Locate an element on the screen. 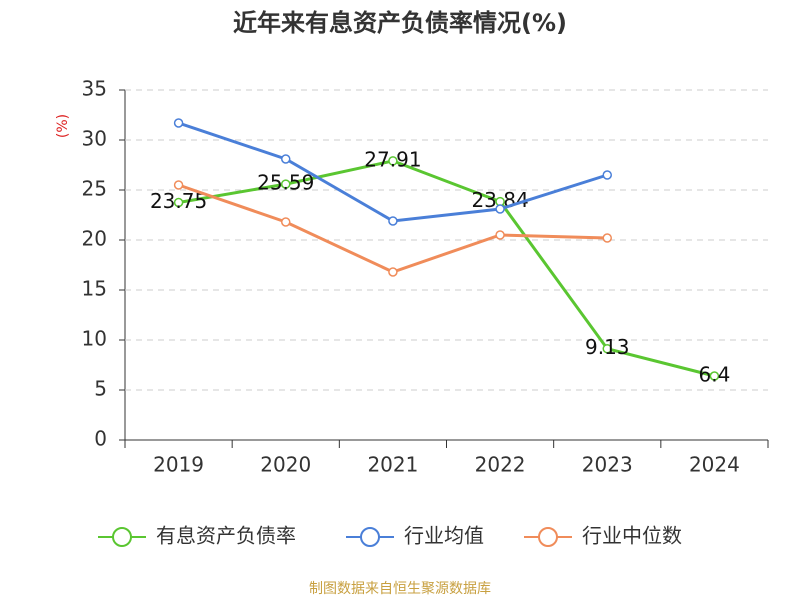  legend-label: 行业均值 is located at coordinates (444, 536).